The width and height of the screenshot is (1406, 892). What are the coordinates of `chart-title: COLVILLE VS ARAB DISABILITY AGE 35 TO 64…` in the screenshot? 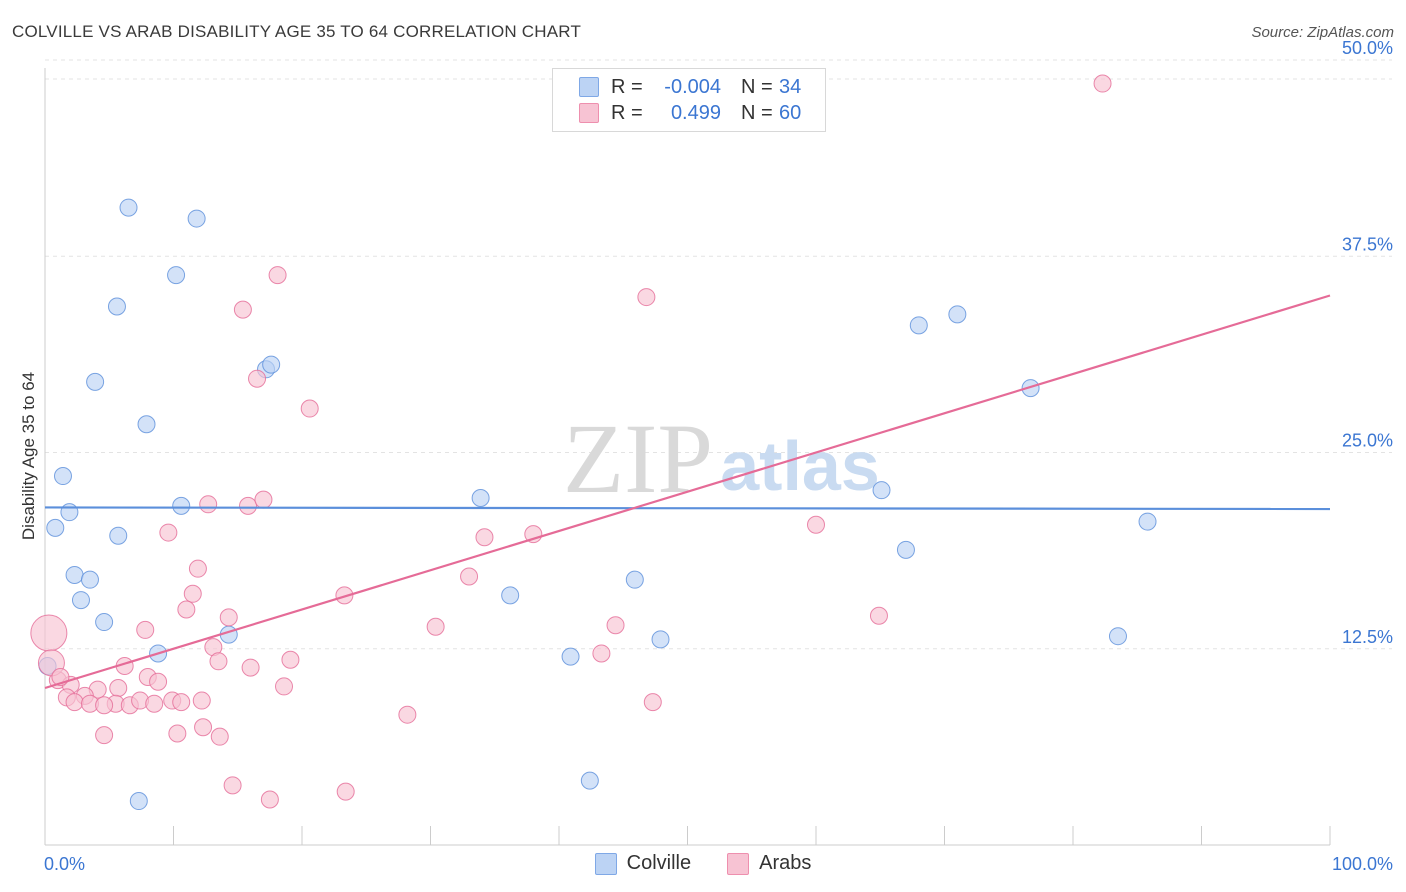 It's located at (297, 31).